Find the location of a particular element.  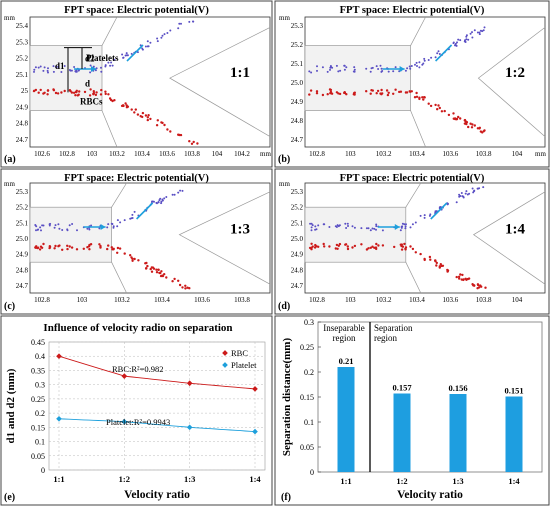

ytick-label: 24.8 is located at coordinates (22, 270).